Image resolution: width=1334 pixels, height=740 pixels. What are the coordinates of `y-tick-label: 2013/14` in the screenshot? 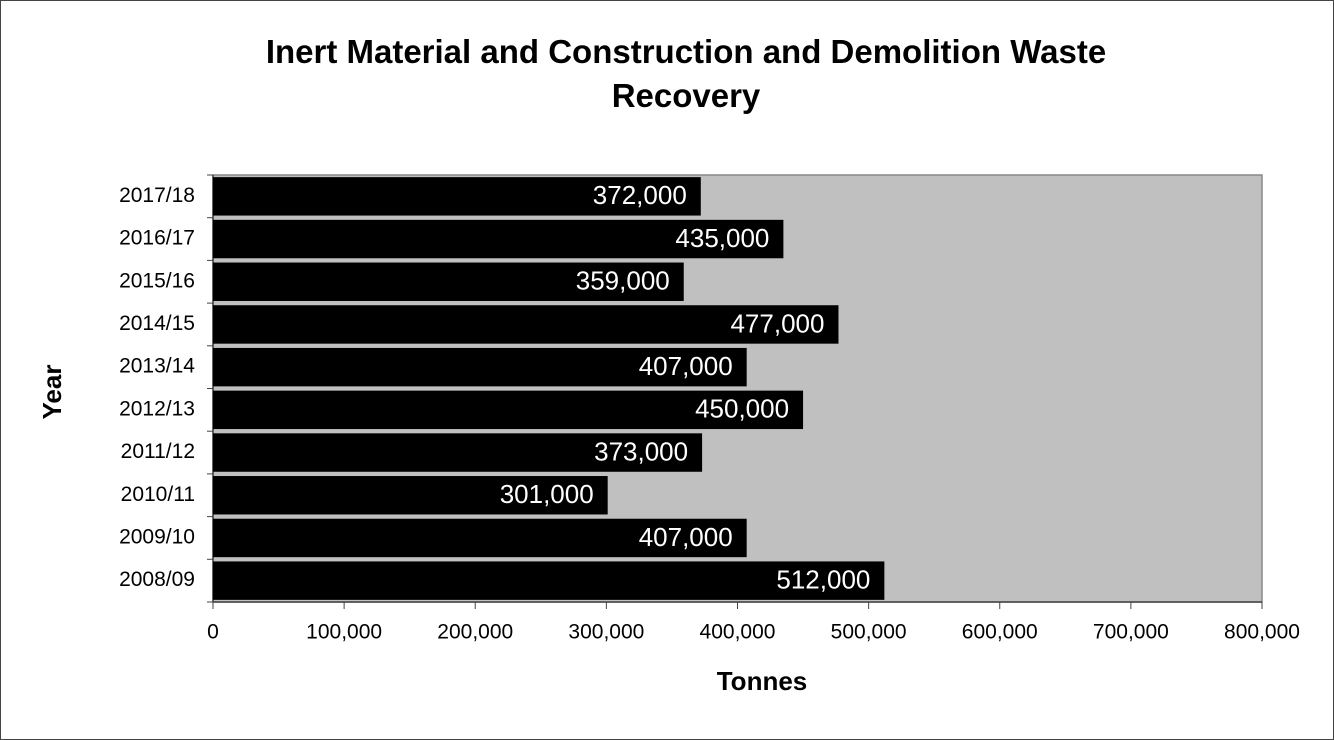 It's located at (157, 366).